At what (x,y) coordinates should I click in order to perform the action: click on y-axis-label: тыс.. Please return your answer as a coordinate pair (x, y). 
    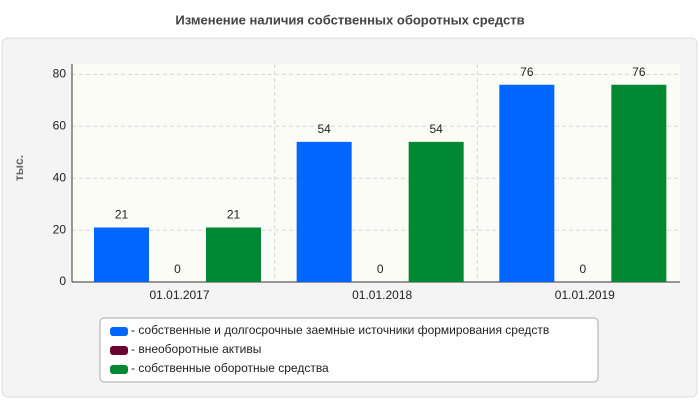
    Looking at the image, I should click on (19, 168).